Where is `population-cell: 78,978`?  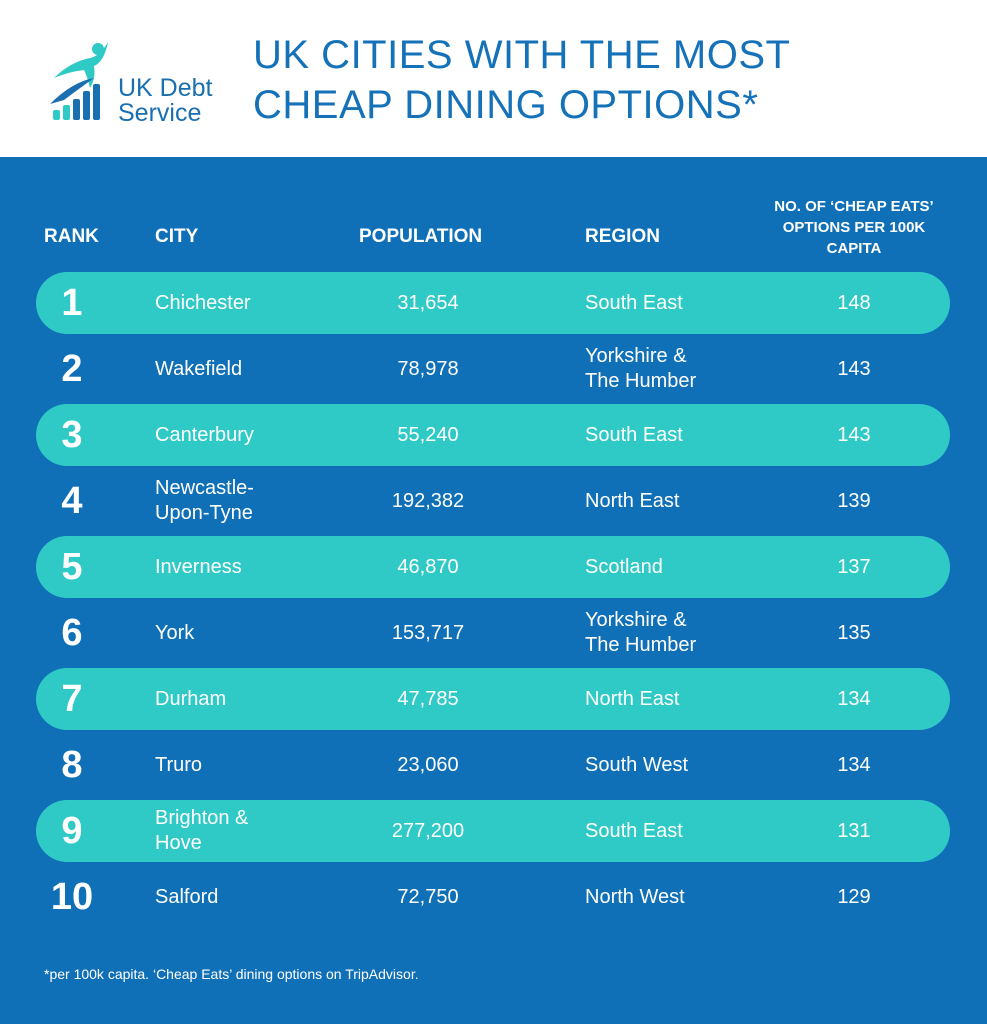
population-cell: 78,978 is located at coordinates (428, 368).